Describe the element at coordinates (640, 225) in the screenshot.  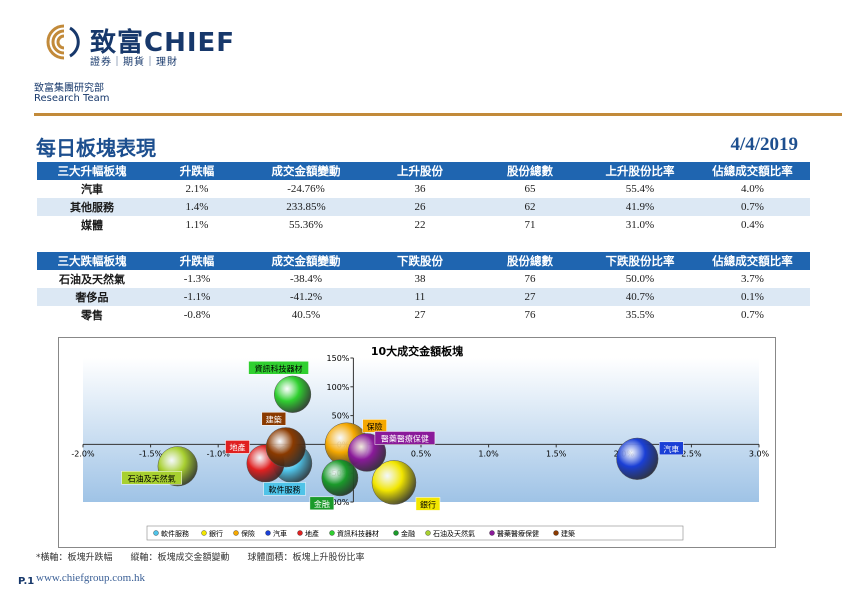
I see `table-cell: 31.0%` at that location.